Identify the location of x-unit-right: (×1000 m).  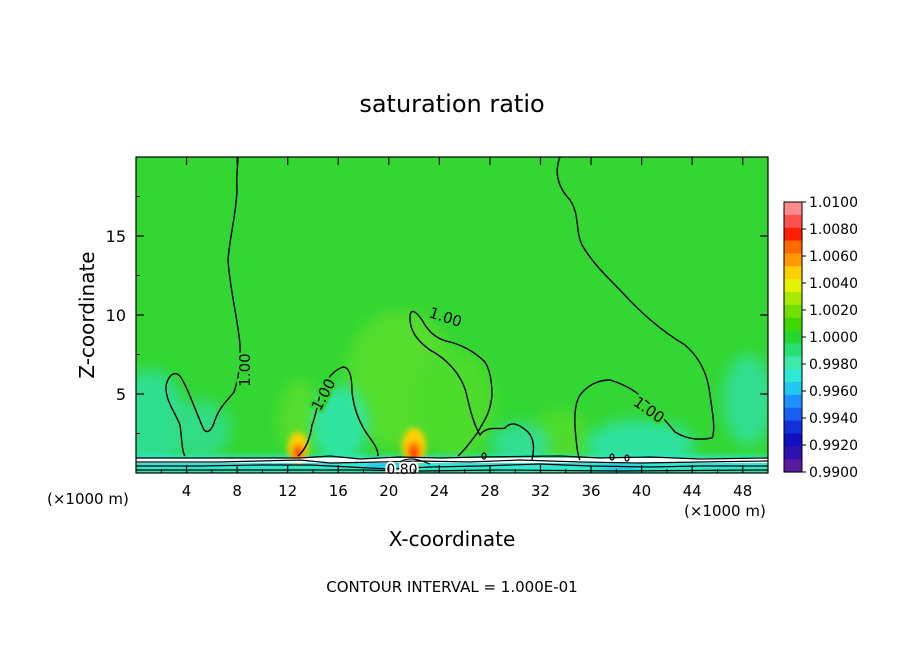
(725, 511).